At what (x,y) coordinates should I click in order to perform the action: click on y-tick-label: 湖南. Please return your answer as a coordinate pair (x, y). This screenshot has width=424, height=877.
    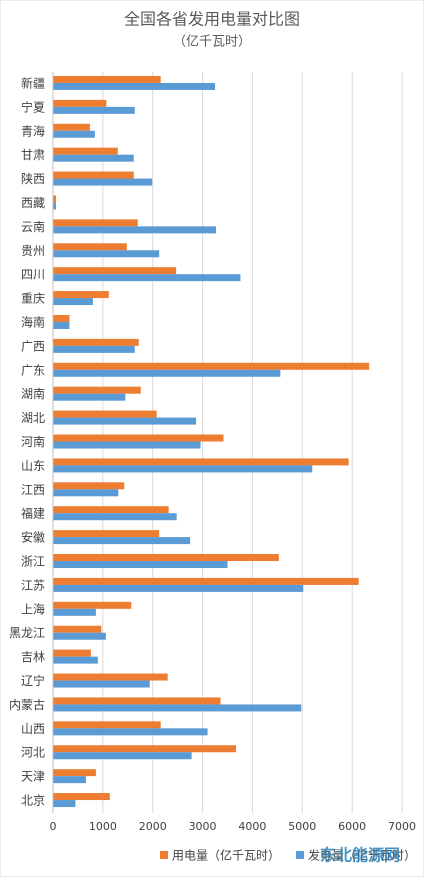
    Looking at the image, I should click on (33, 393).